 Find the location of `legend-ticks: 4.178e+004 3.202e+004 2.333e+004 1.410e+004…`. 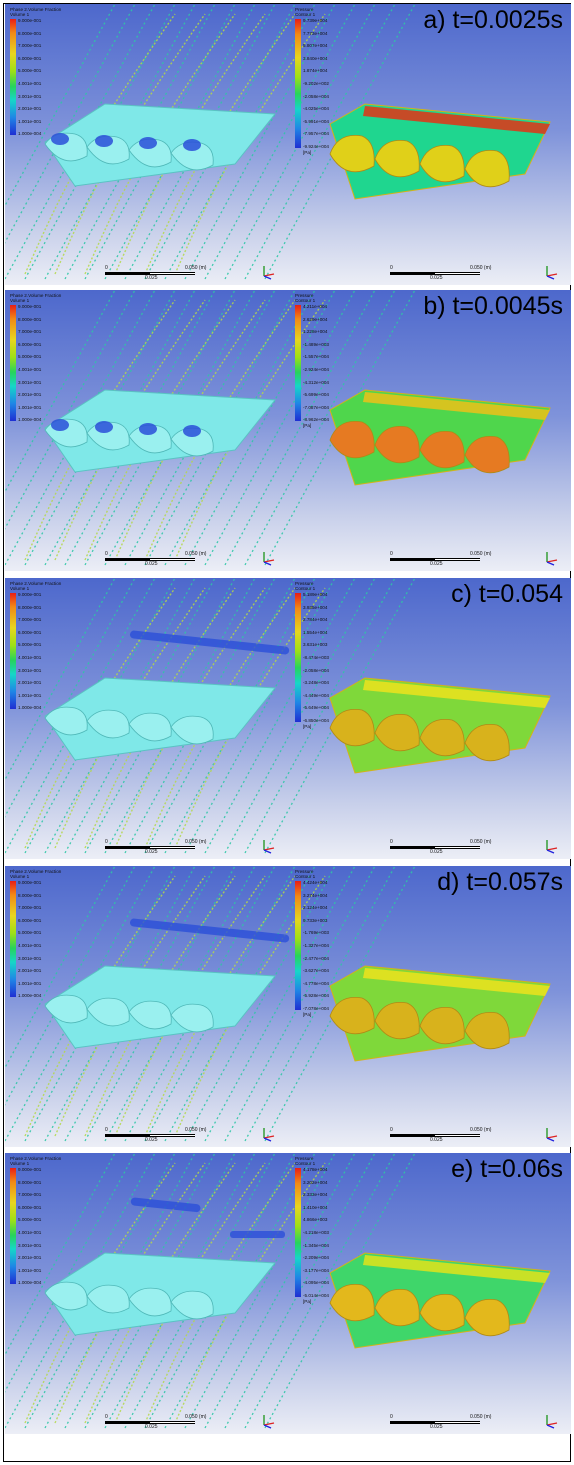

legend-ticks: 4.178e+004 3.202e+004 2.333e+004 1.410e+004… is located at coordinates (316, 1236).